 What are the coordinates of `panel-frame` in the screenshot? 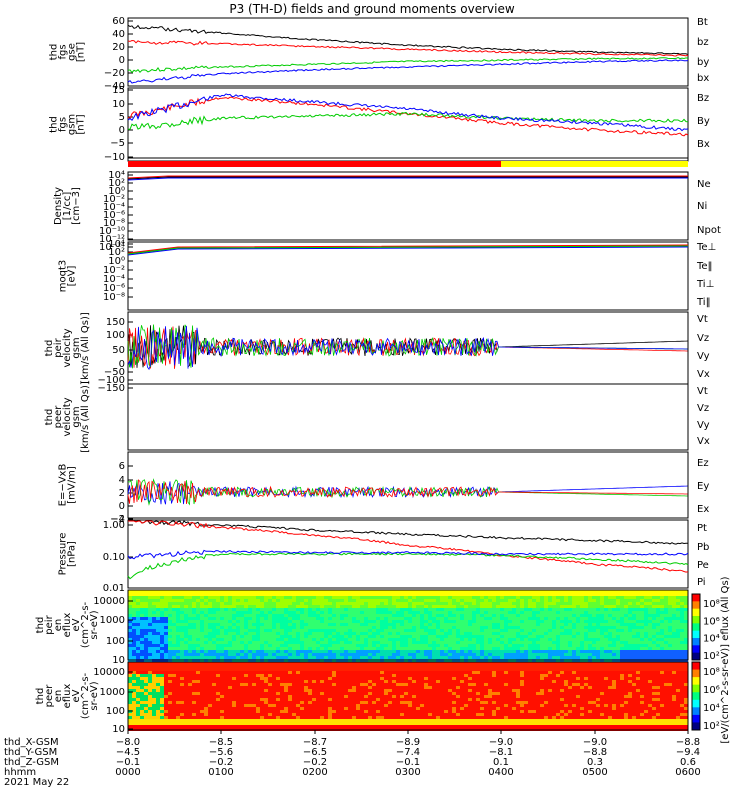 It's located at (408, 52).